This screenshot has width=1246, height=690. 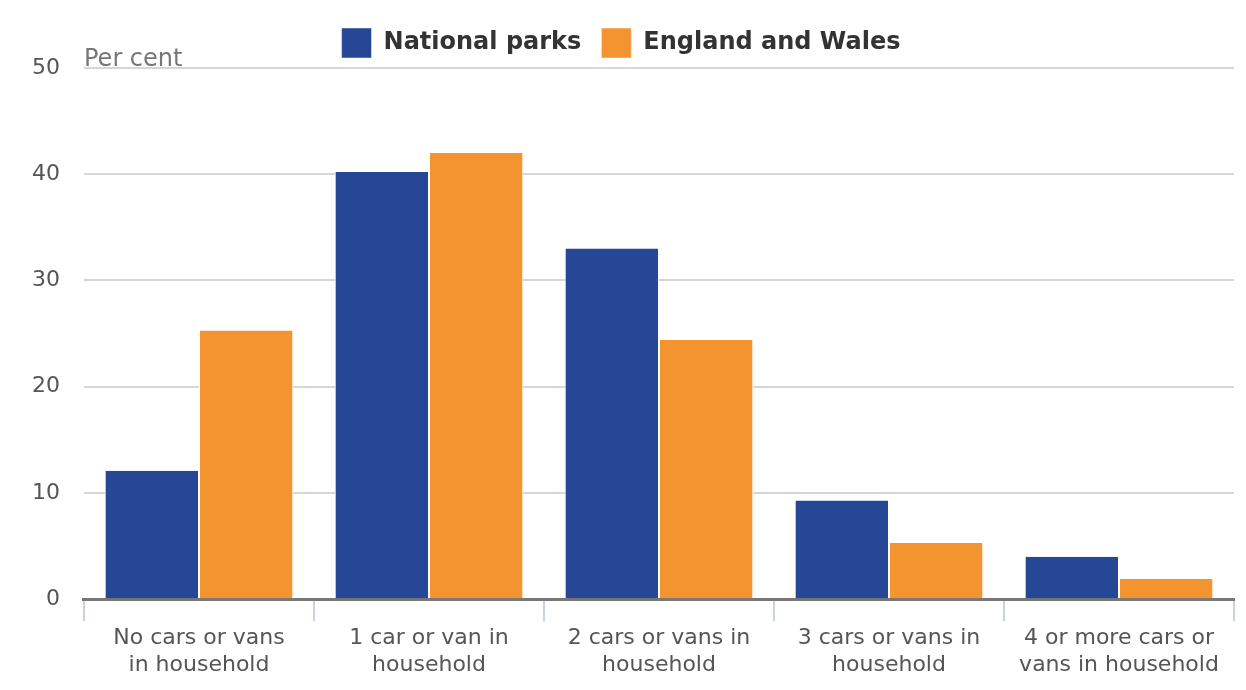 I want to click on y-tick-label: 30, so click(x=45, y=279).